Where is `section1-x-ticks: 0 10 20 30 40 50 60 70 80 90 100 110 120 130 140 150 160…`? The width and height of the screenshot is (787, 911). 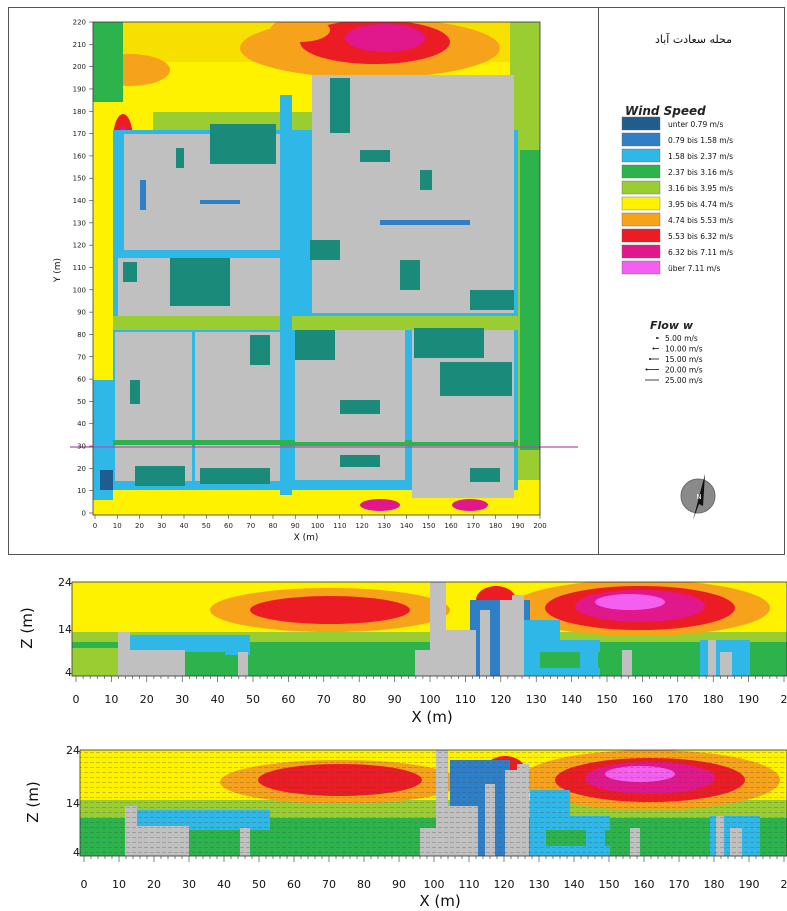
section1-x-ticks: 0 10 20 30 40 50 60 70 80 90 100 110 120 130 140 150 160… is located at coordinates (430, 691).